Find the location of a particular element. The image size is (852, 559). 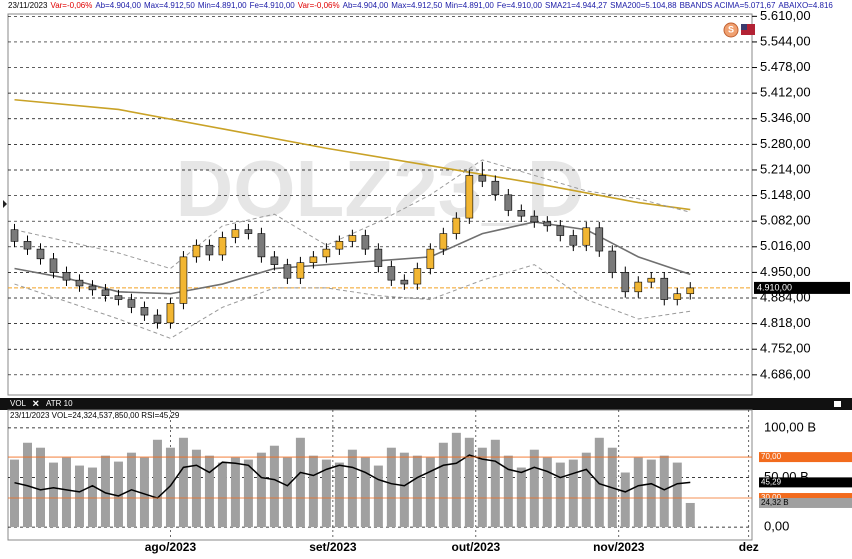

y-tick-label: 5.280,00 is located at coordinates (785, 143).